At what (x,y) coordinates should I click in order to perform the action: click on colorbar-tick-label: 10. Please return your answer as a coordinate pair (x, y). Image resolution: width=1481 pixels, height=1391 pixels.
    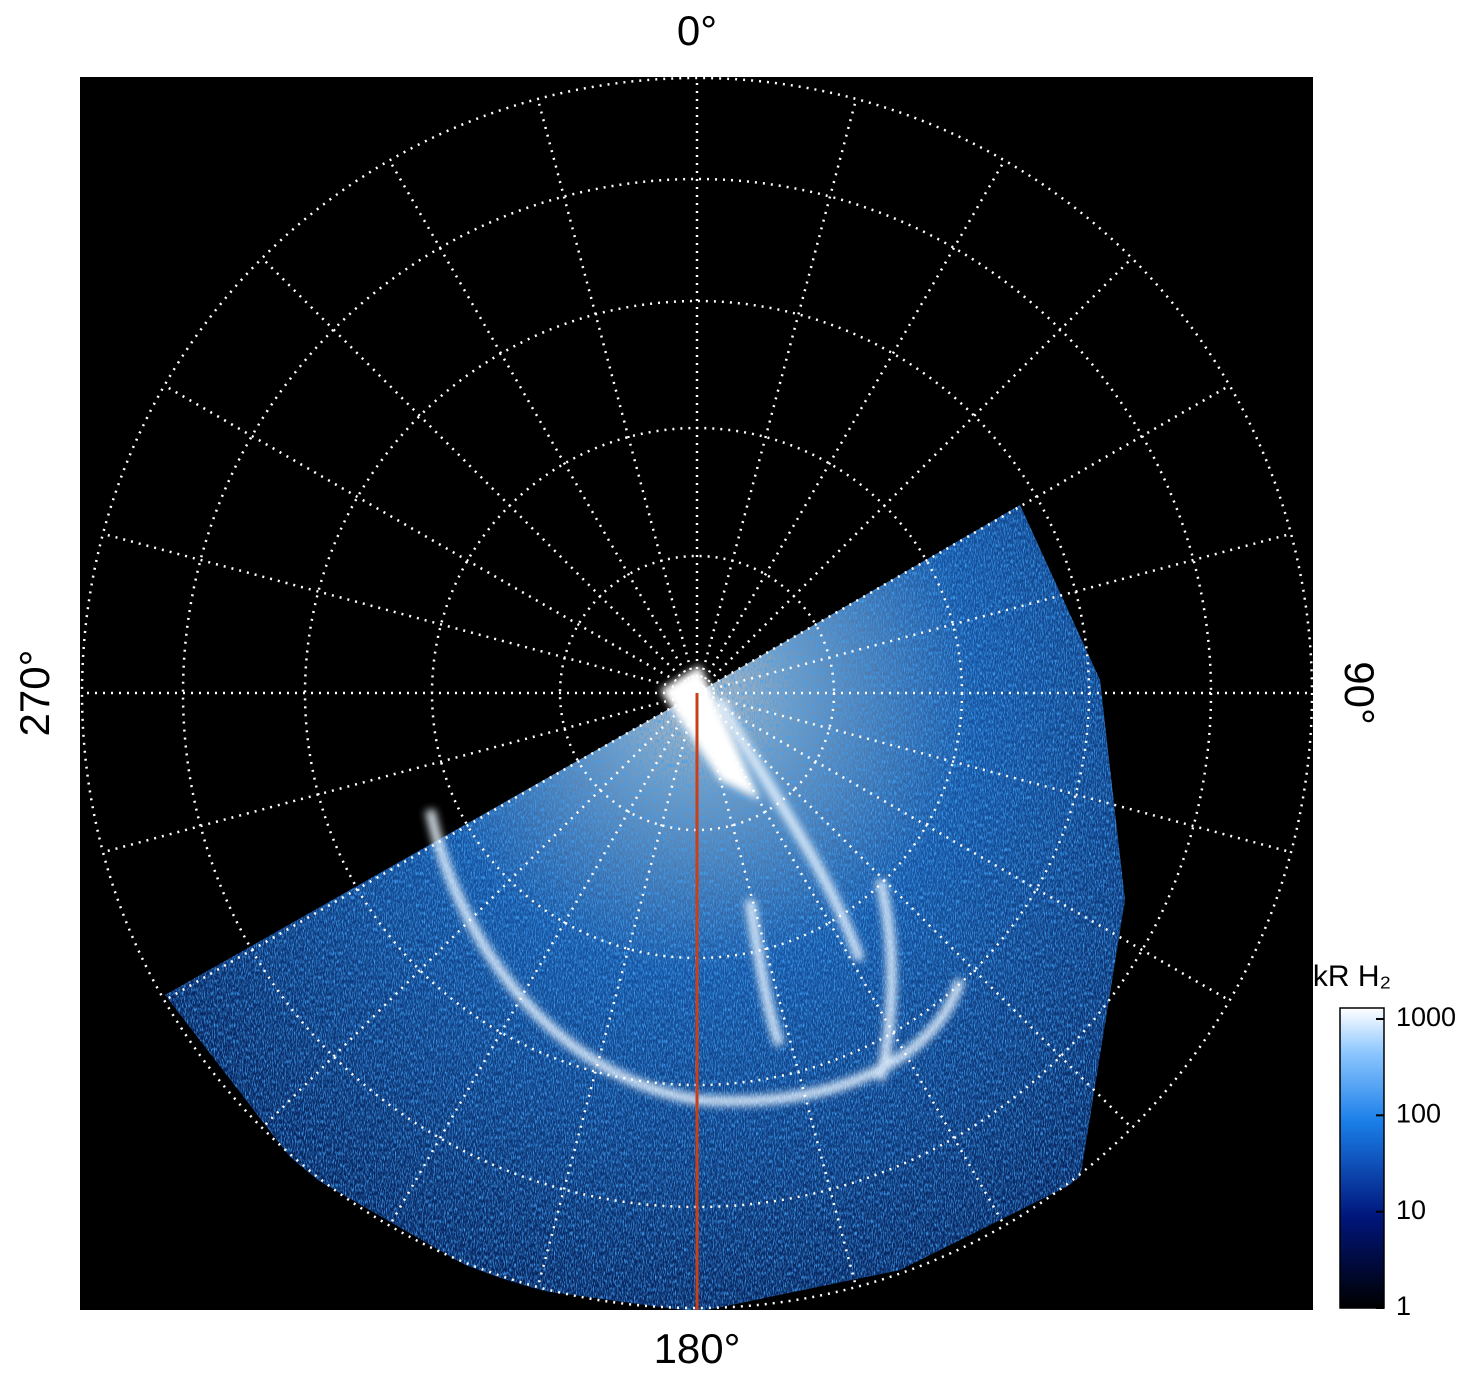
    Looking at the image, I should click on (1411, 1210).